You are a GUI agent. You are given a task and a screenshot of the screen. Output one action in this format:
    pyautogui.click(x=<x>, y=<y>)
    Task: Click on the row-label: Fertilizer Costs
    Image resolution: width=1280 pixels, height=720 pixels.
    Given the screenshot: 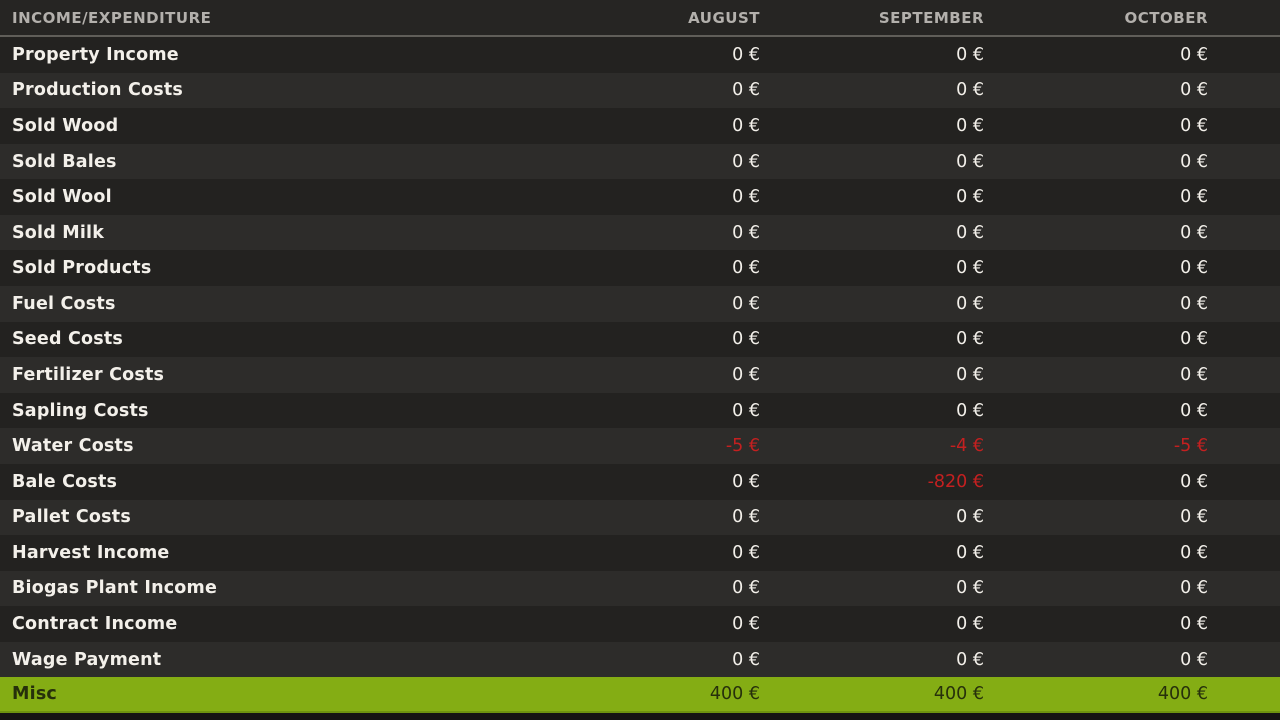 What is the action you would take?
    pyautogui.click(x=88, y=374)
    